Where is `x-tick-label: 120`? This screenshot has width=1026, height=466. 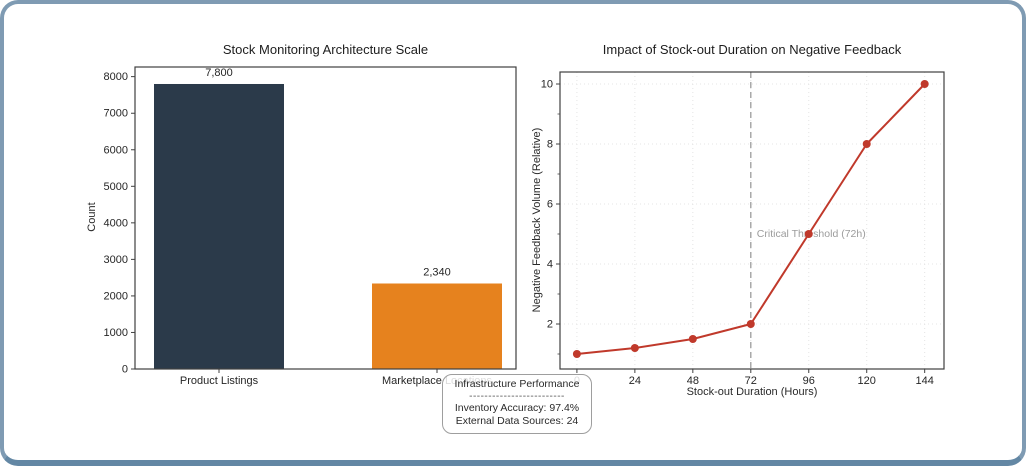
x-tick-label: 120 is located at coordinates (867, 381).